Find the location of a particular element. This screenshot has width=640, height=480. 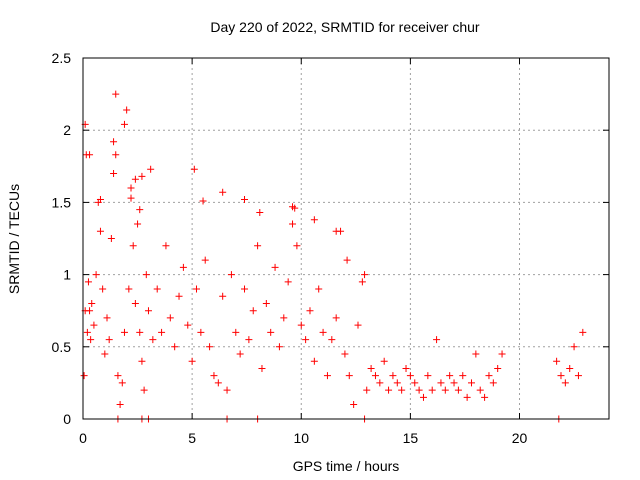

y-tick-label: 2.5 is located at coordinates (62, 58).